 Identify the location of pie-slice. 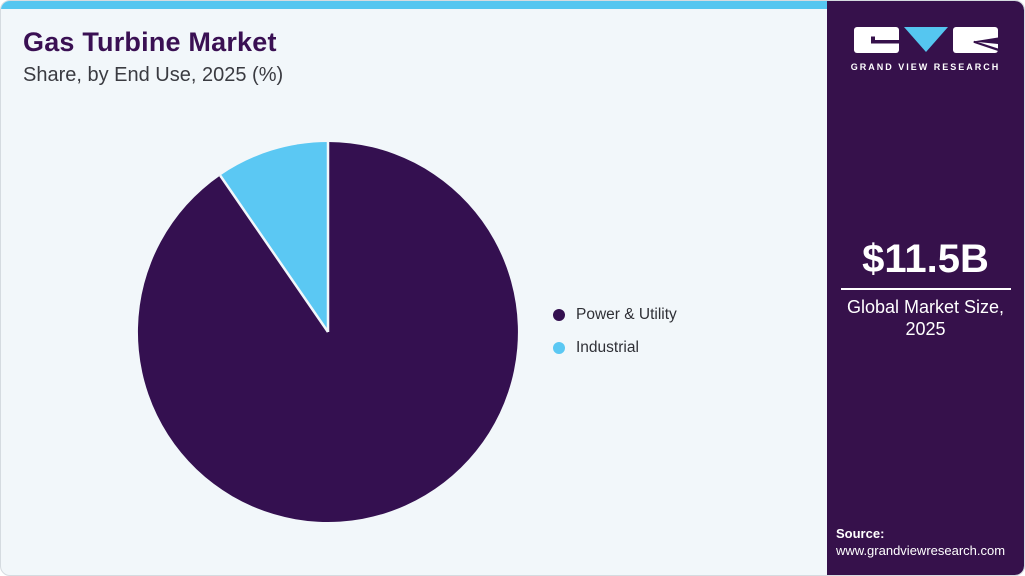
(274, 237).